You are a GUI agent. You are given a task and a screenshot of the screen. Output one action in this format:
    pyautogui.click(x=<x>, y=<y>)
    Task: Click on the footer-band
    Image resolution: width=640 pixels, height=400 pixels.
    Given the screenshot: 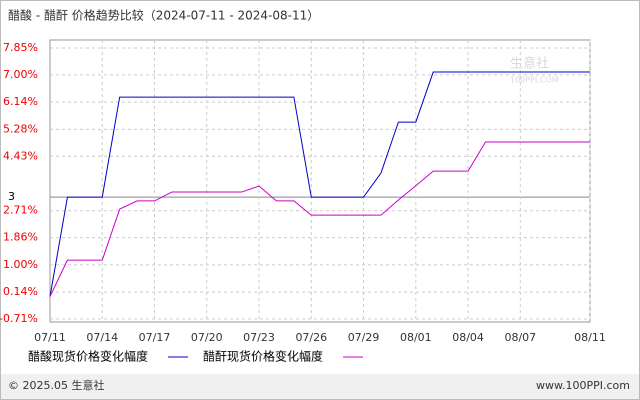 What is the action you would take?
    pyautogui.click(x=320, y=386)
    